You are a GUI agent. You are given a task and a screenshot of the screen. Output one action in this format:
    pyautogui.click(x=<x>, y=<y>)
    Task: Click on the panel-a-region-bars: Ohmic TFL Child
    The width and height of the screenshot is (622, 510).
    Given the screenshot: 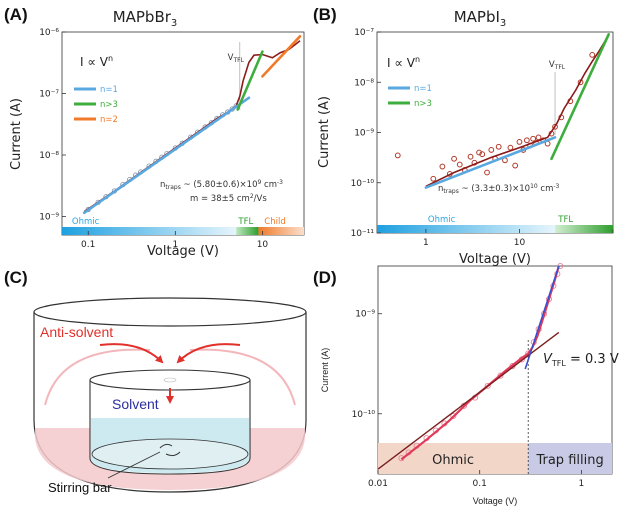 What is the action you would take?
    pyautogui.click(x=183, y=226)
    